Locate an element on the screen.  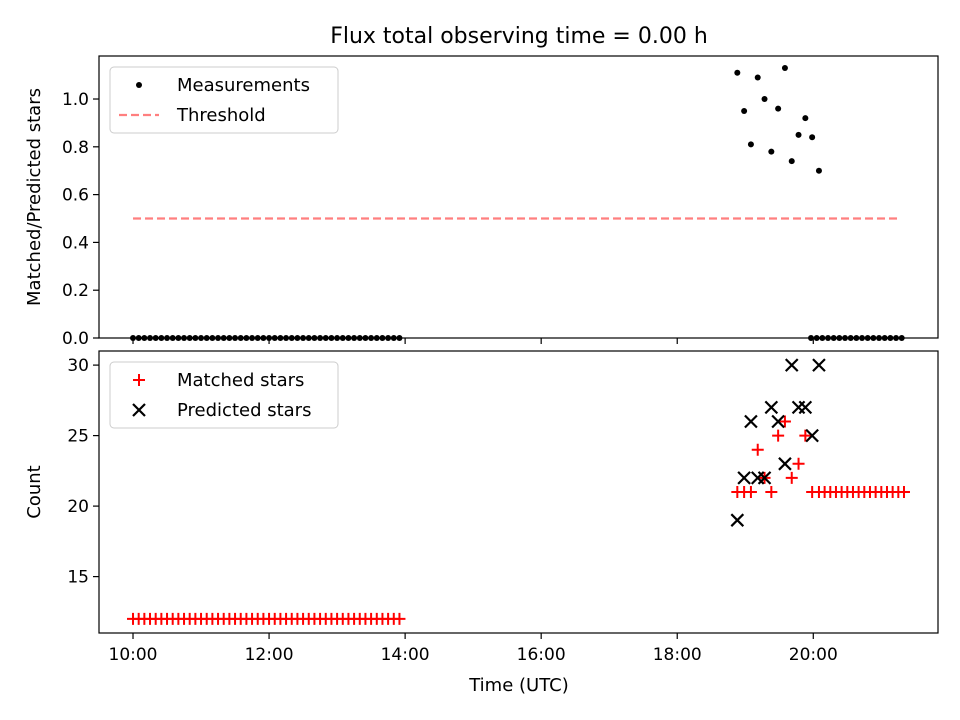
x-tick-label: 20:00 is located at coordinates (813, 655).